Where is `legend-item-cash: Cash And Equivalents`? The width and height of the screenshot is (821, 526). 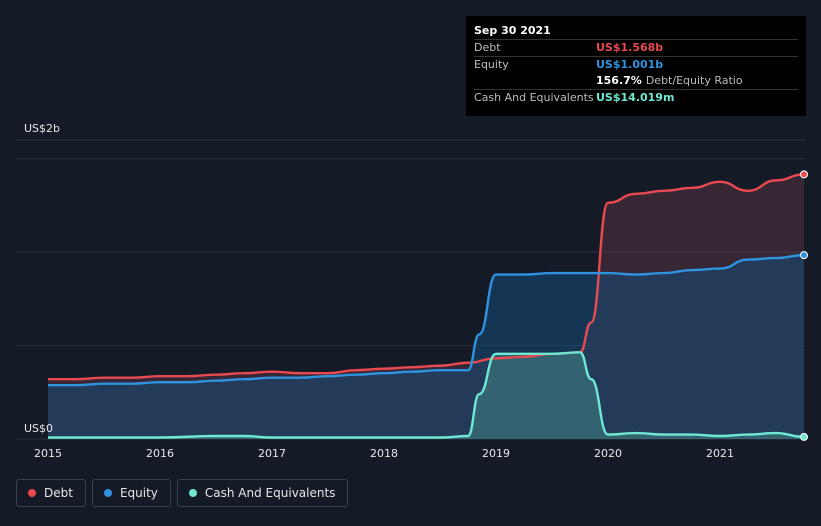
legend-item-cash: Cash And Equivalents is located at coordinates (262, 493).